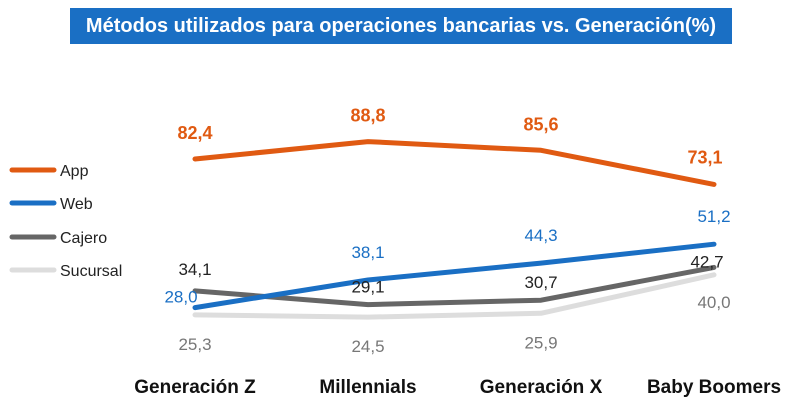 This screenshot has height=410, width=800. Describe the element at coordinates (367, 287) in the screenshot. I see `data-label-cajero: 29,1` at that location.